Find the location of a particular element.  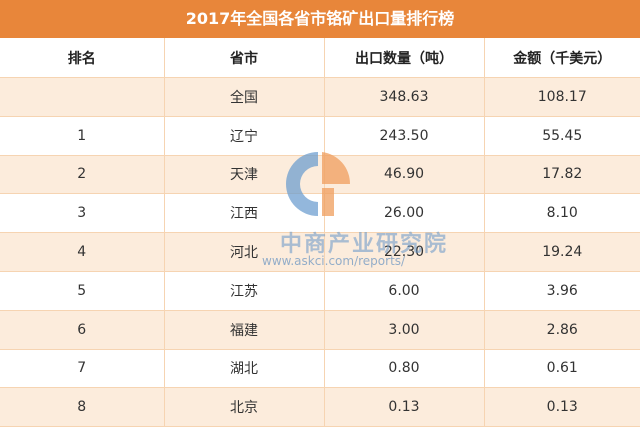

cell-region: 辽宁 is located at coordinates (243, 136).